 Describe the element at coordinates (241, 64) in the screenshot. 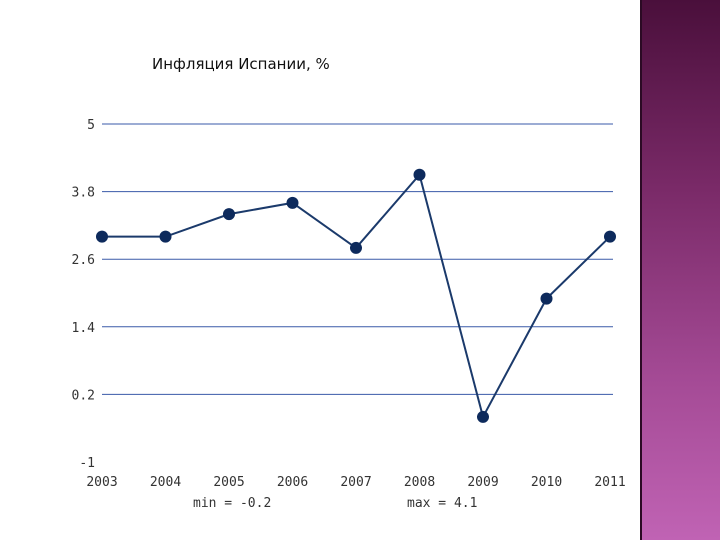

I see `chart-title: Инфляция Испании, %` at that location.